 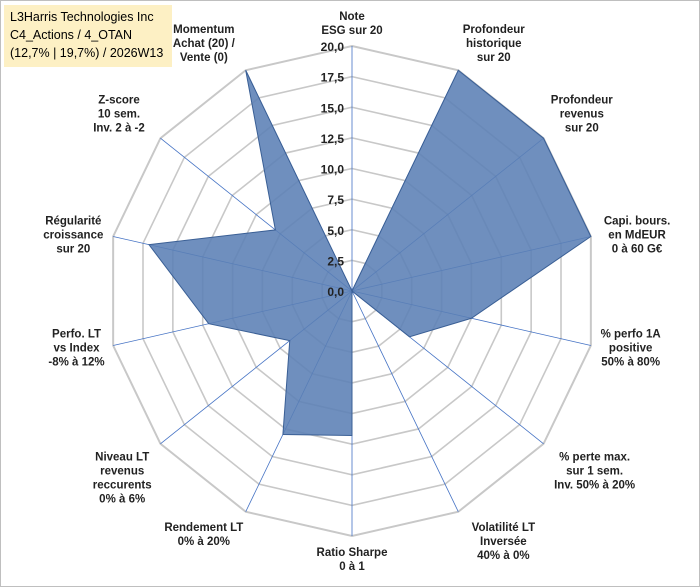 What do you see at coordinates (82, 17) in the screenshot?
I see `chart-title: L3Harris Technologies Inc` at bounding box center [82, 17].